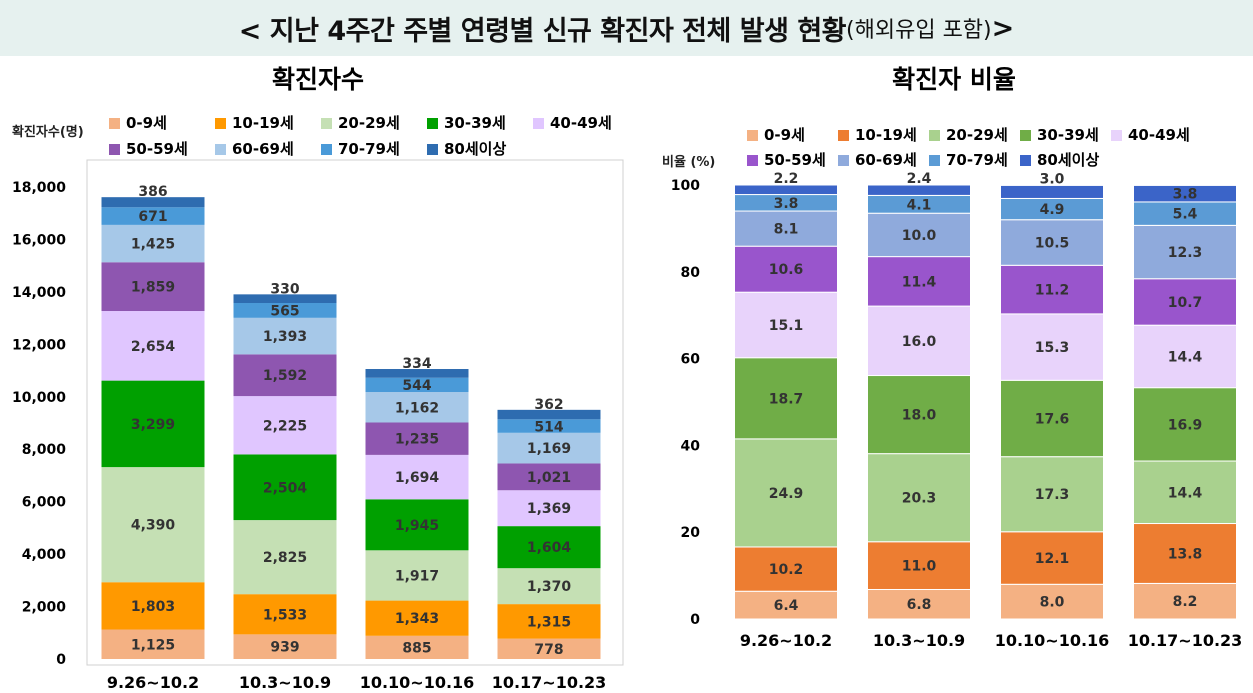 The height and width of the screenshot is (693, 1253). Describe the element at coordinates (1052, 495) in the screenshot. I see `right-data-label-2-2: 17.3` at that location.